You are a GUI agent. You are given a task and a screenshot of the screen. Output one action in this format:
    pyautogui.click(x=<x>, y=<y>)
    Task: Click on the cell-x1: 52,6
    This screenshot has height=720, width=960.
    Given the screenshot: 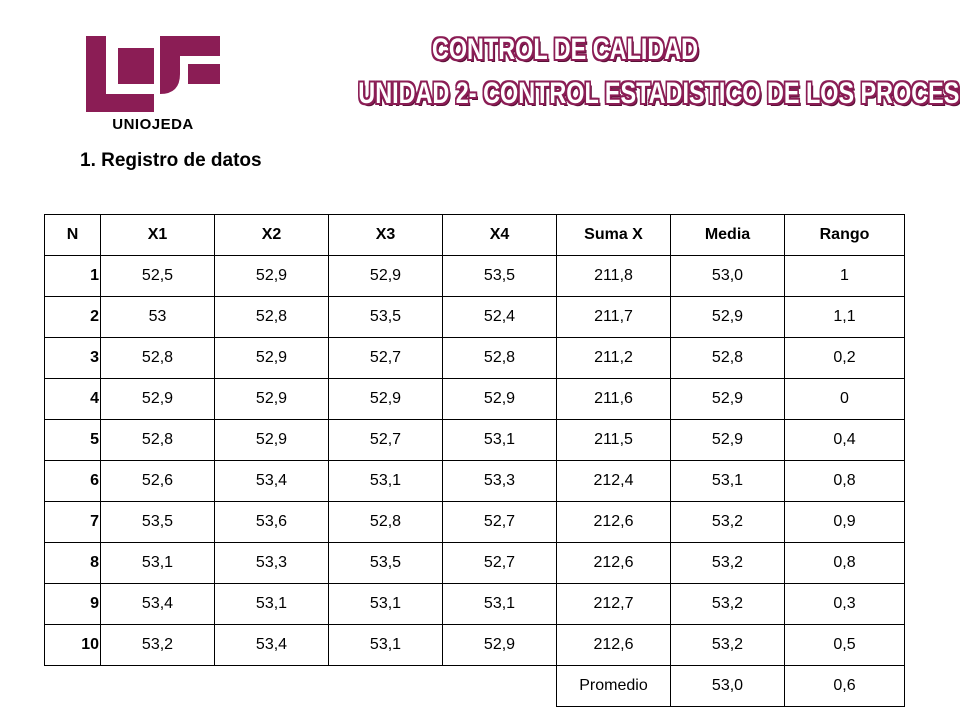 What is the action you would take?
    pyautogui.click(x=157, y=481)
    